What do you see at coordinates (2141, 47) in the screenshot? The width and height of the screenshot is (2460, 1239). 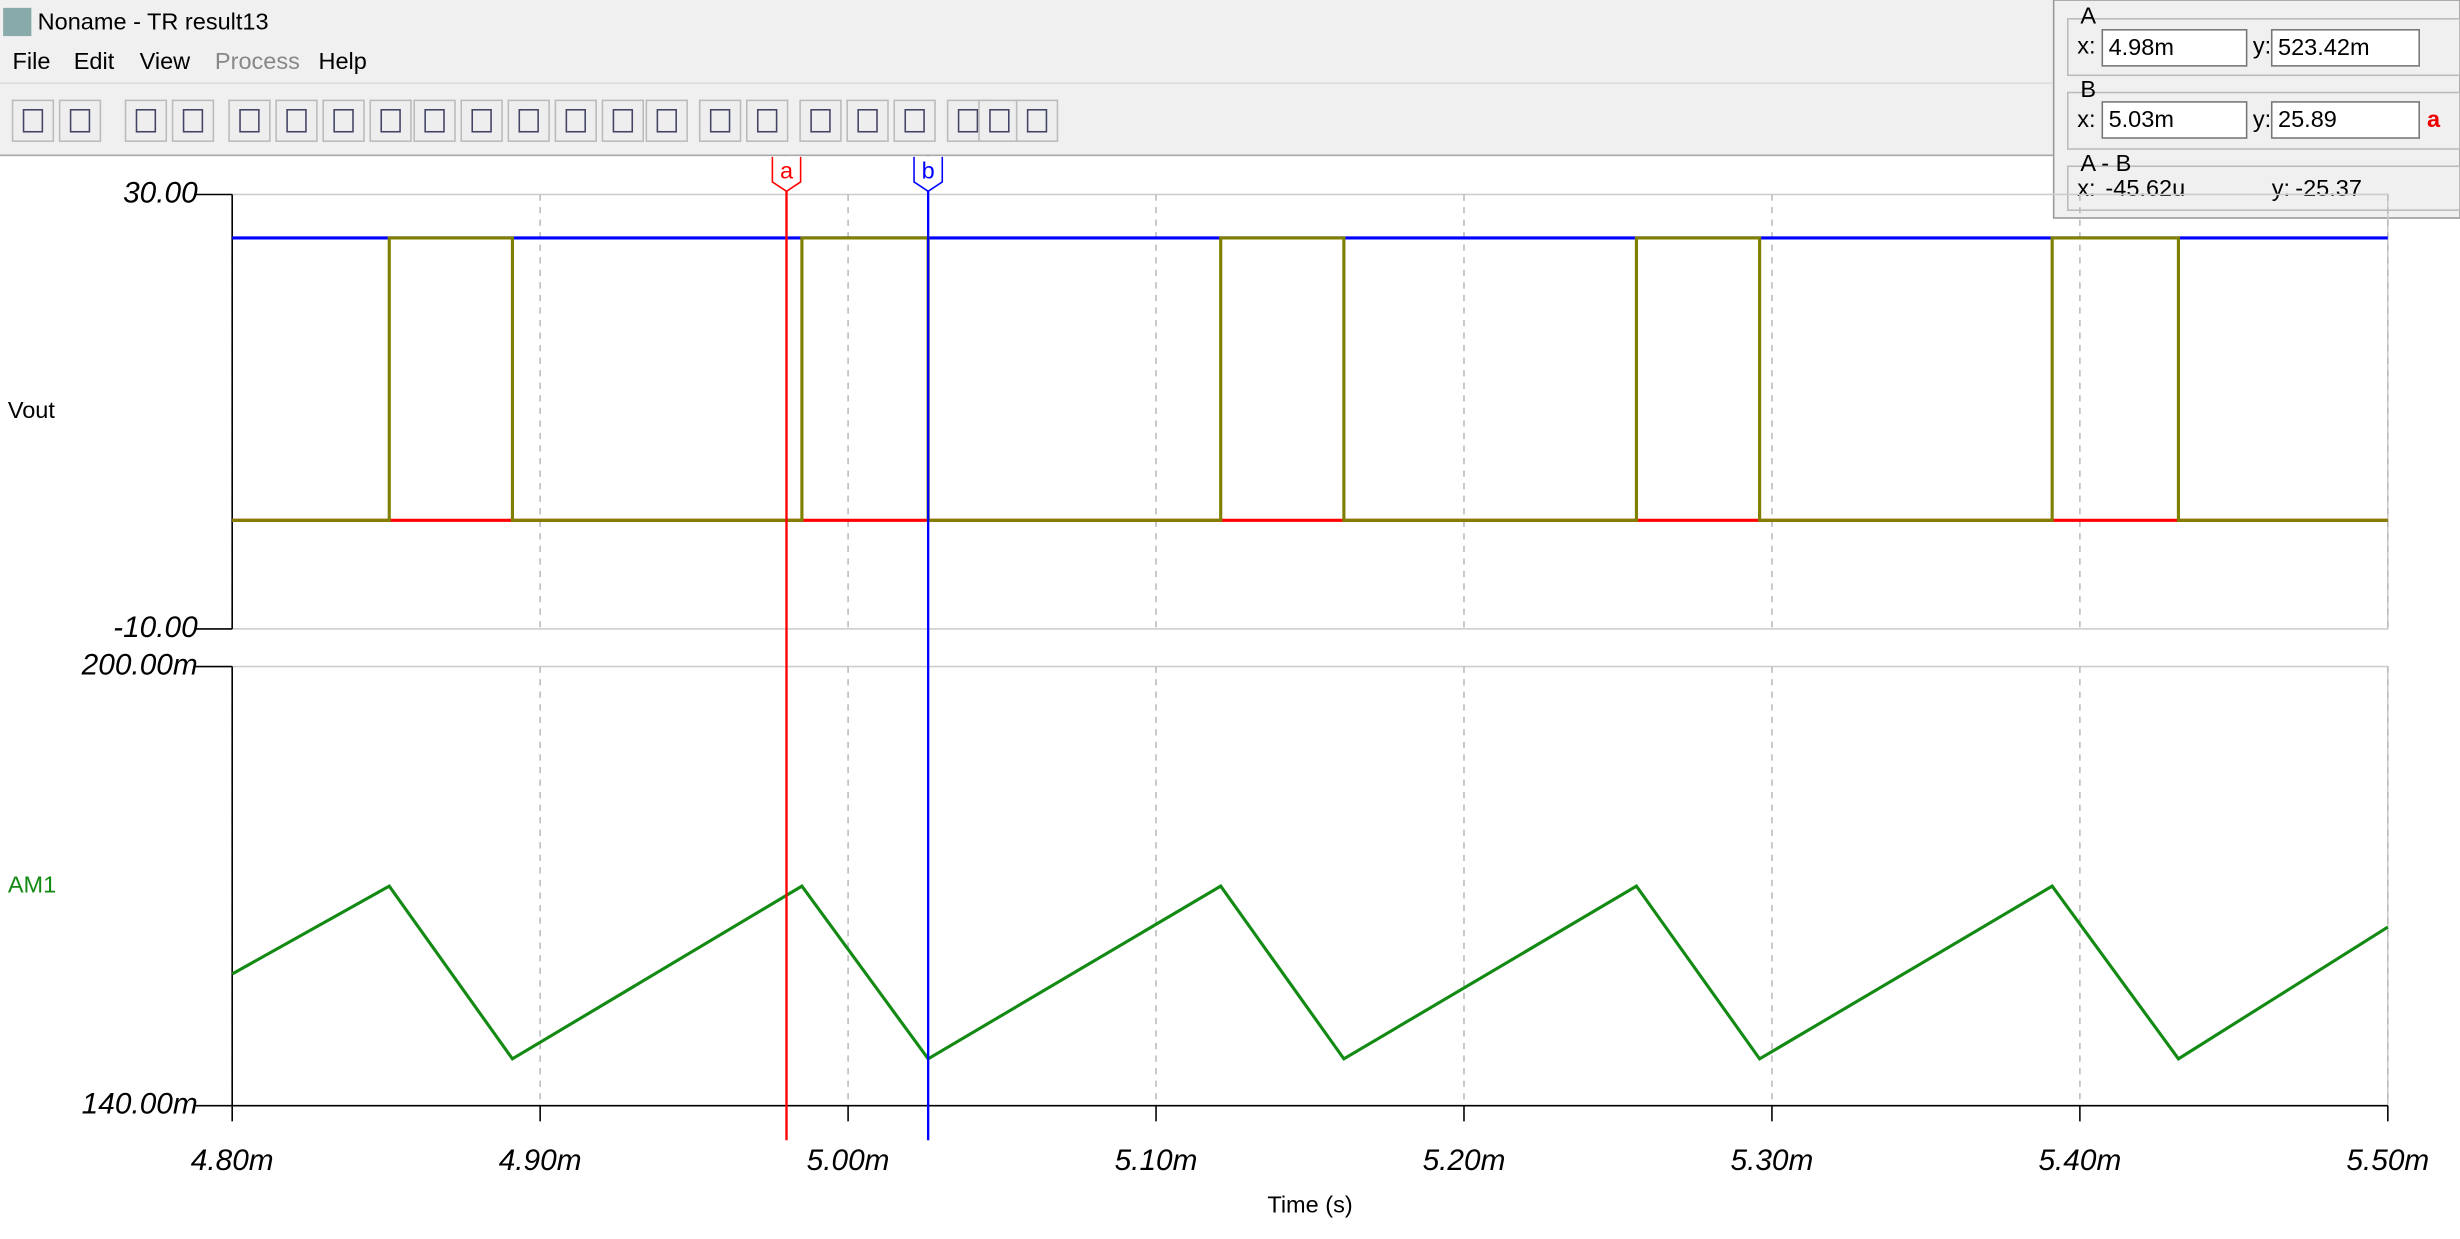 I see `value: 4.98m` at bounding box center [2141, 47].